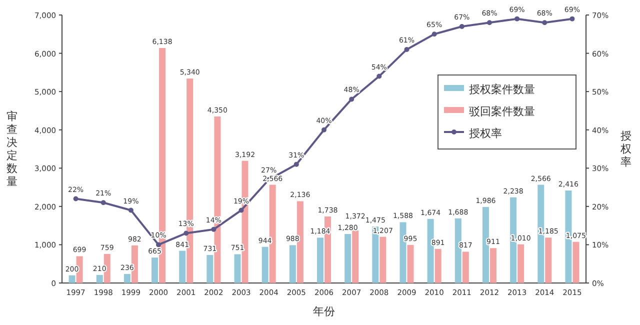 The width and height of the screenshot is (640, 325). I want to click on x-axis-title: 年份, so click(324, 311).